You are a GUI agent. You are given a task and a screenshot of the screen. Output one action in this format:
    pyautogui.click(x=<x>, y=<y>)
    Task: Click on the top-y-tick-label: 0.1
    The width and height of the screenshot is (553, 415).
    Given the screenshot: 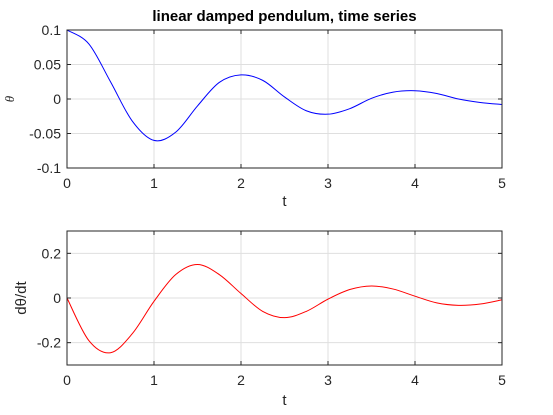 What is the action you would take?
    pyautogui.click(x=52, y=30)
    